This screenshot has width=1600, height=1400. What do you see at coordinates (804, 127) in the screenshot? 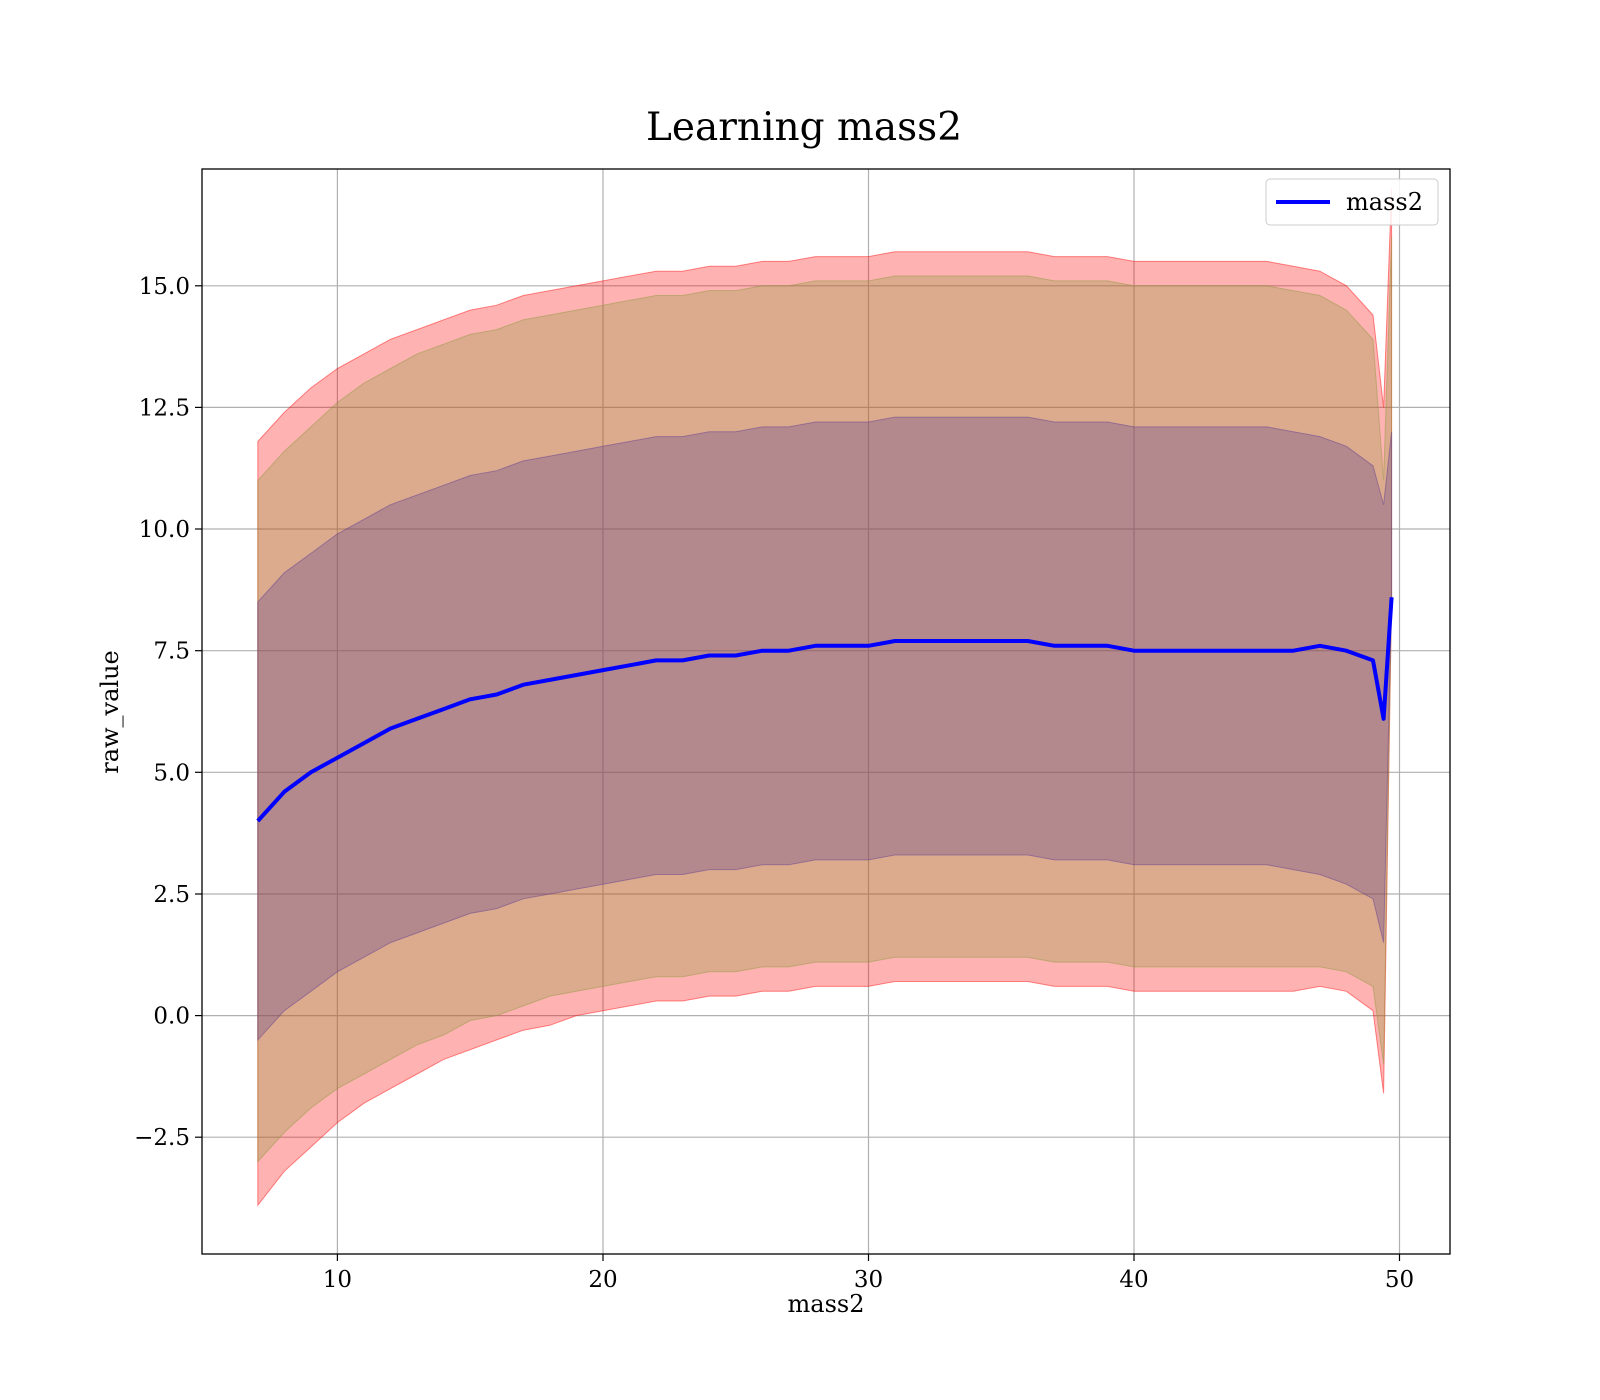
I see `chart-title: Learning mass2` at bounding box center [804, 127].